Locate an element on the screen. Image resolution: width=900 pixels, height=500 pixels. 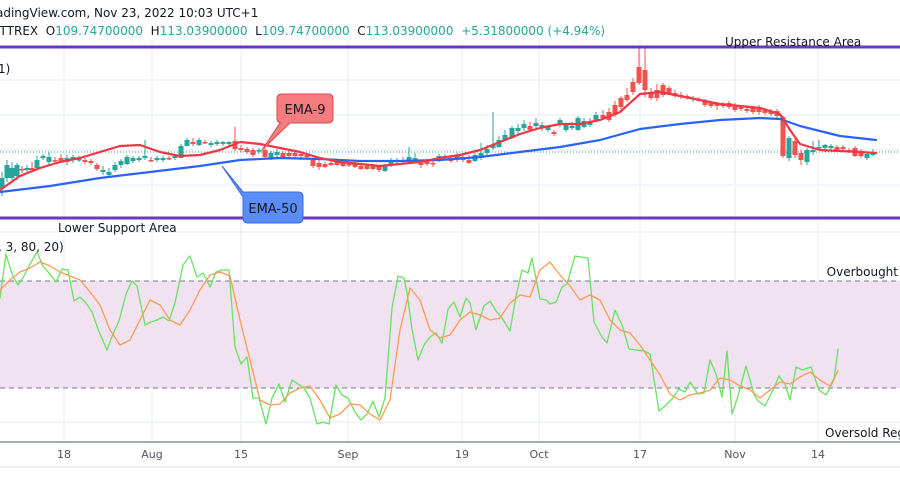
open-value: 109.74700000 is located at coordinates (99, 31).